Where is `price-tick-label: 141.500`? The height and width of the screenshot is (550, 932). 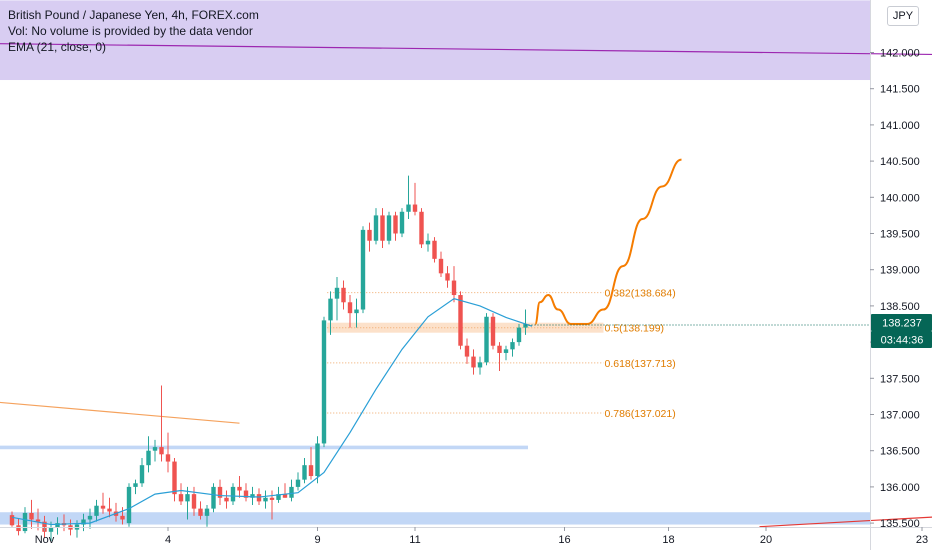
price-tick-label: 141.500 is located at coordinates (900, 90).